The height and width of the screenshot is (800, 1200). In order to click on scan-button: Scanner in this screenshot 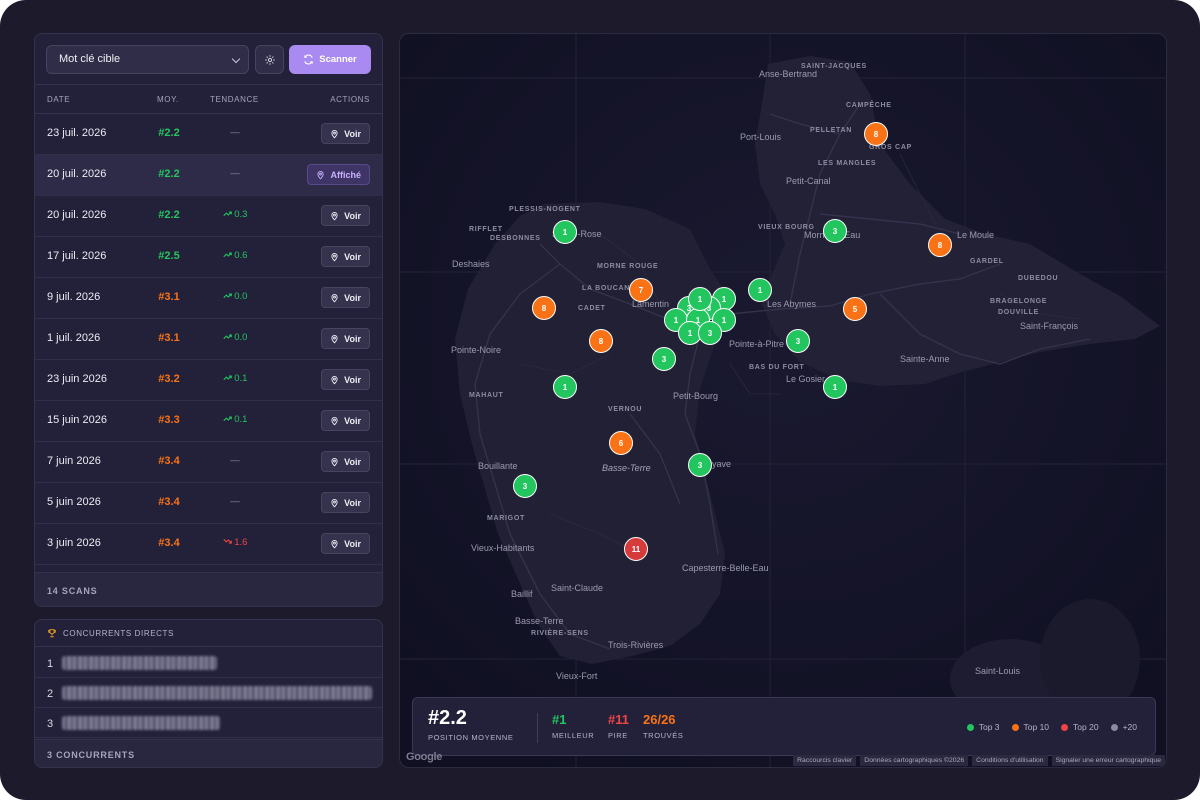, I will do `click(330, 59)`.